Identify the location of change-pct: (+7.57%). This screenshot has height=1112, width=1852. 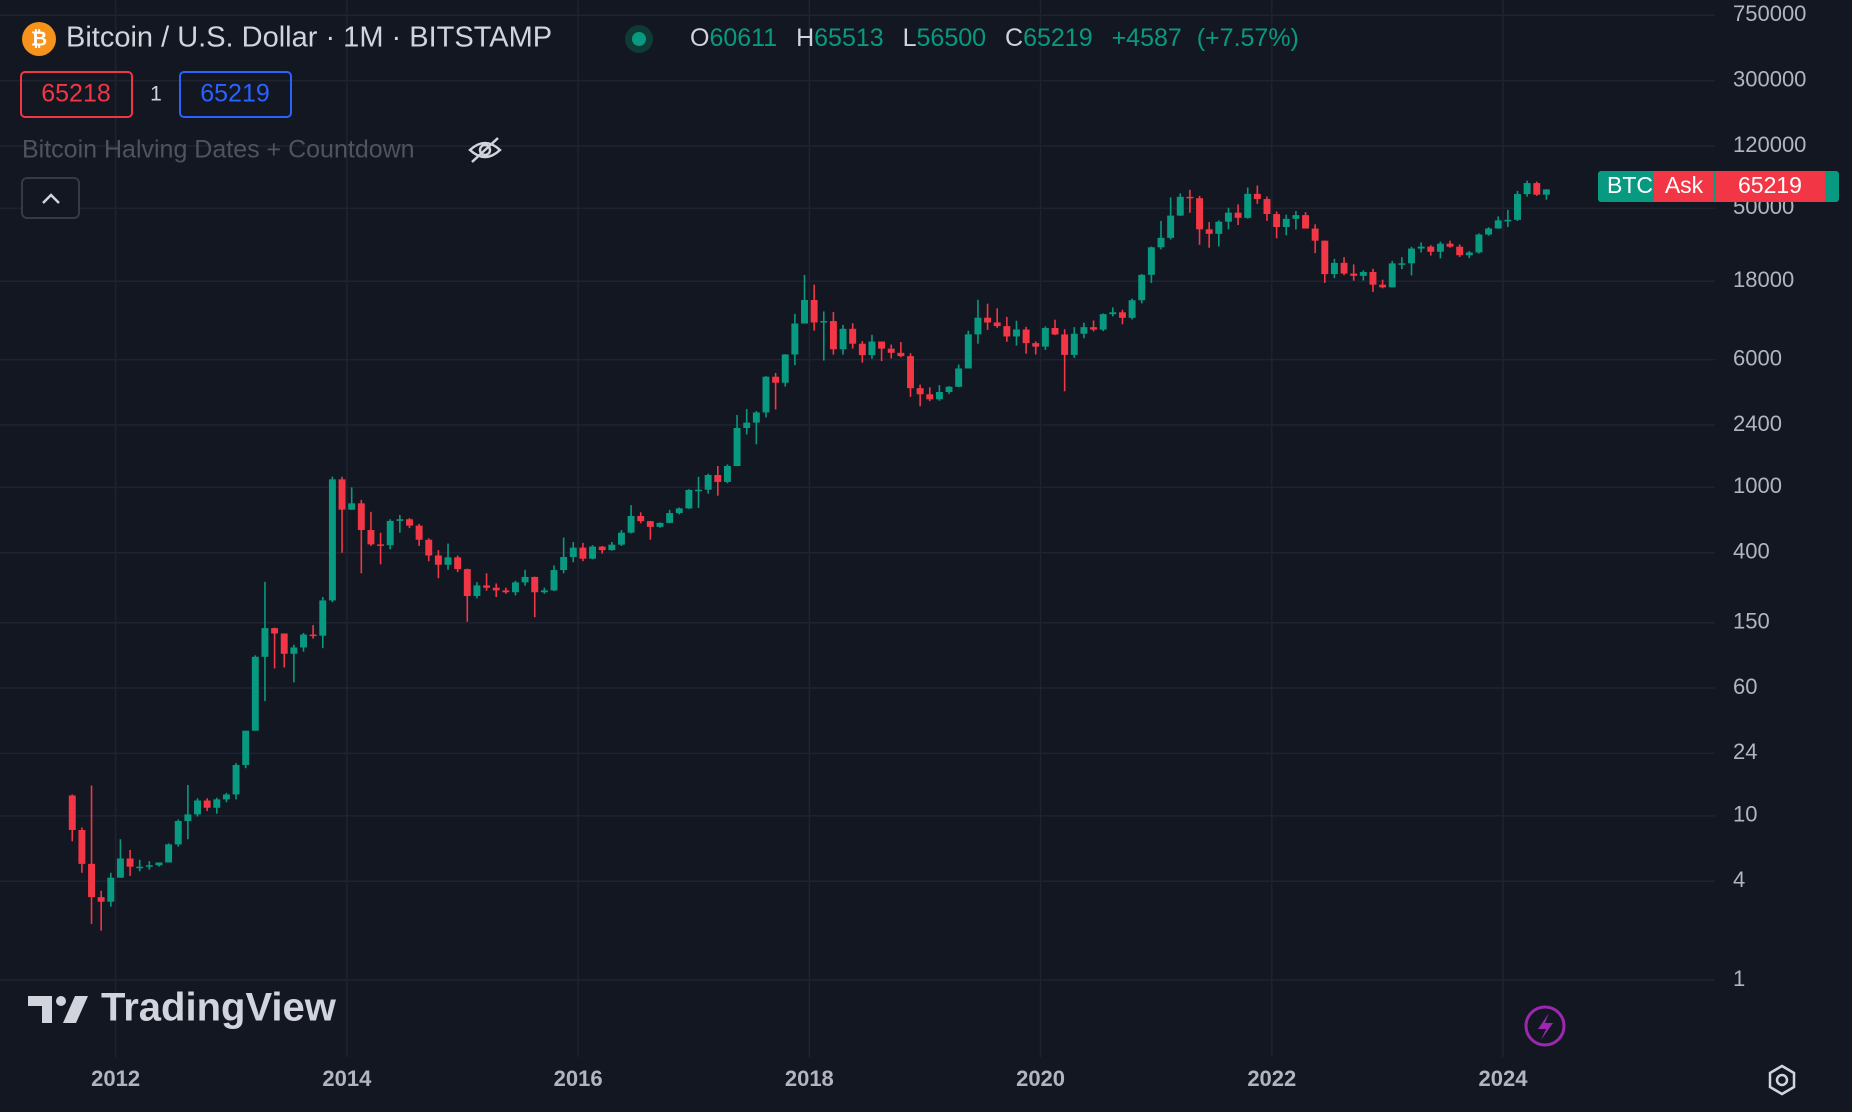
(1248, 38).